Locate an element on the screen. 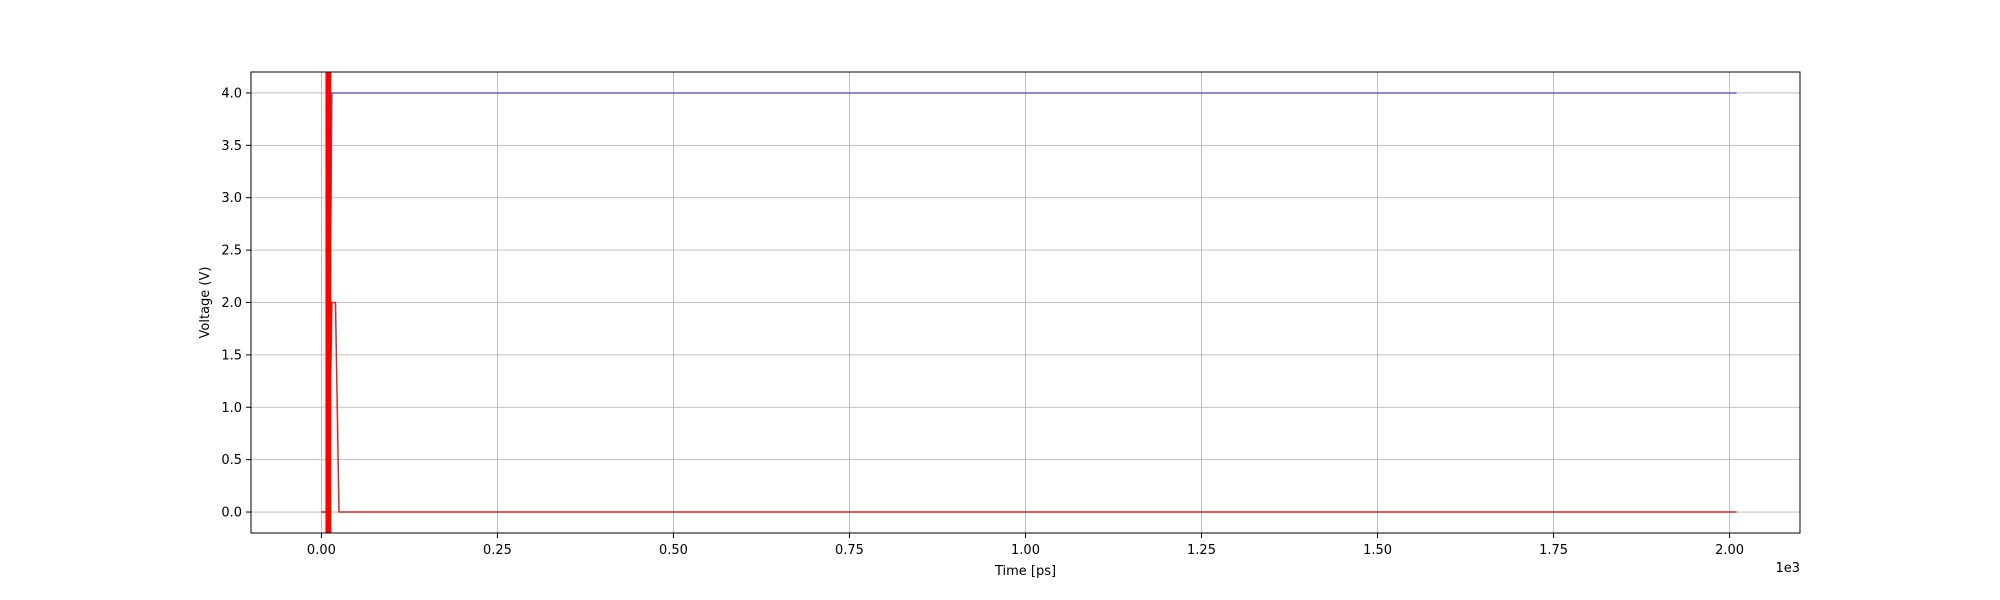 The image size is (2000, 600). y-axis-label: Voltage (V) is located at coordinates (205, 303).